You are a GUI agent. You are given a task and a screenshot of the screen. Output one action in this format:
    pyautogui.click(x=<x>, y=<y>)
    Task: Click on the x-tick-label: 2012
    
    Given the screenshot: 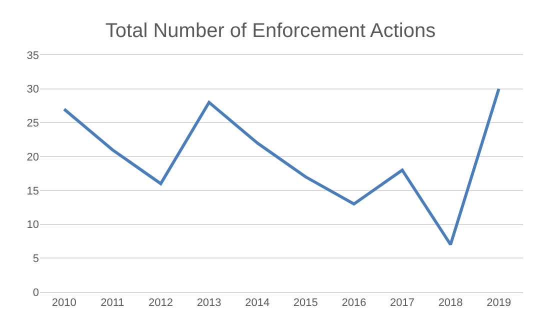 What is the action you would take?
    pyautogui.click(x=160, y=303)
    